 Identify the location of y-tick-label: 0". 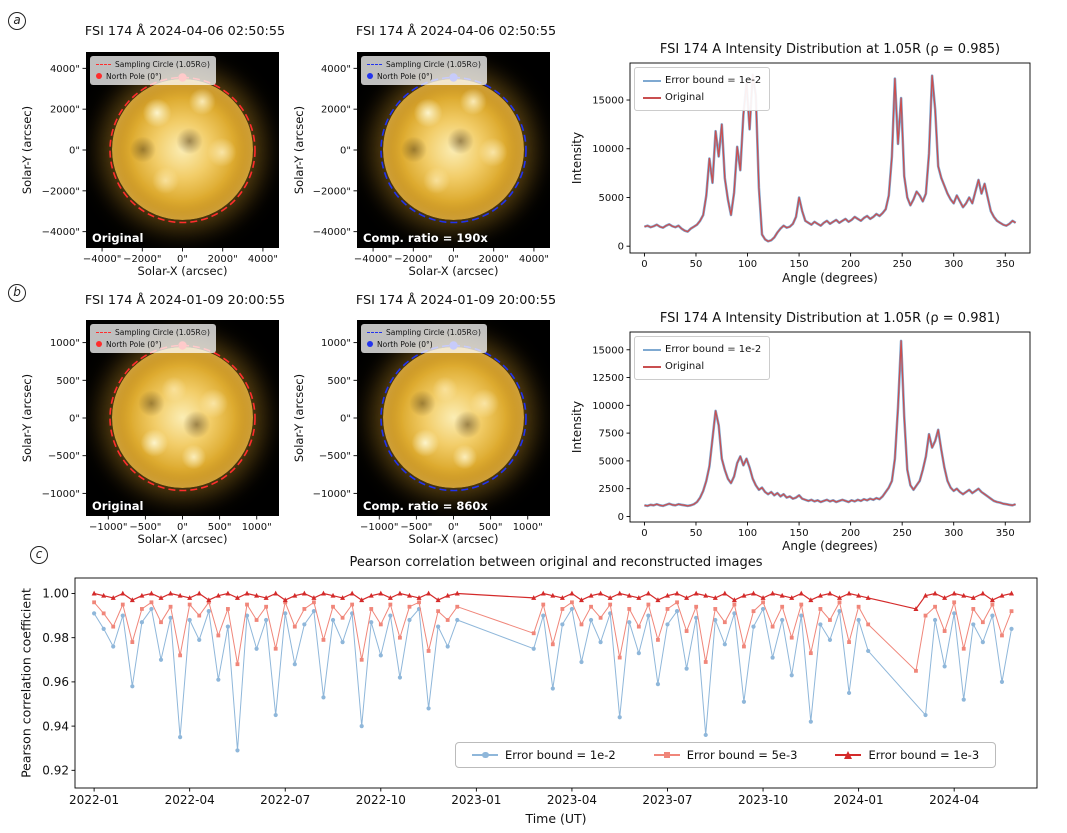
(345, 151).